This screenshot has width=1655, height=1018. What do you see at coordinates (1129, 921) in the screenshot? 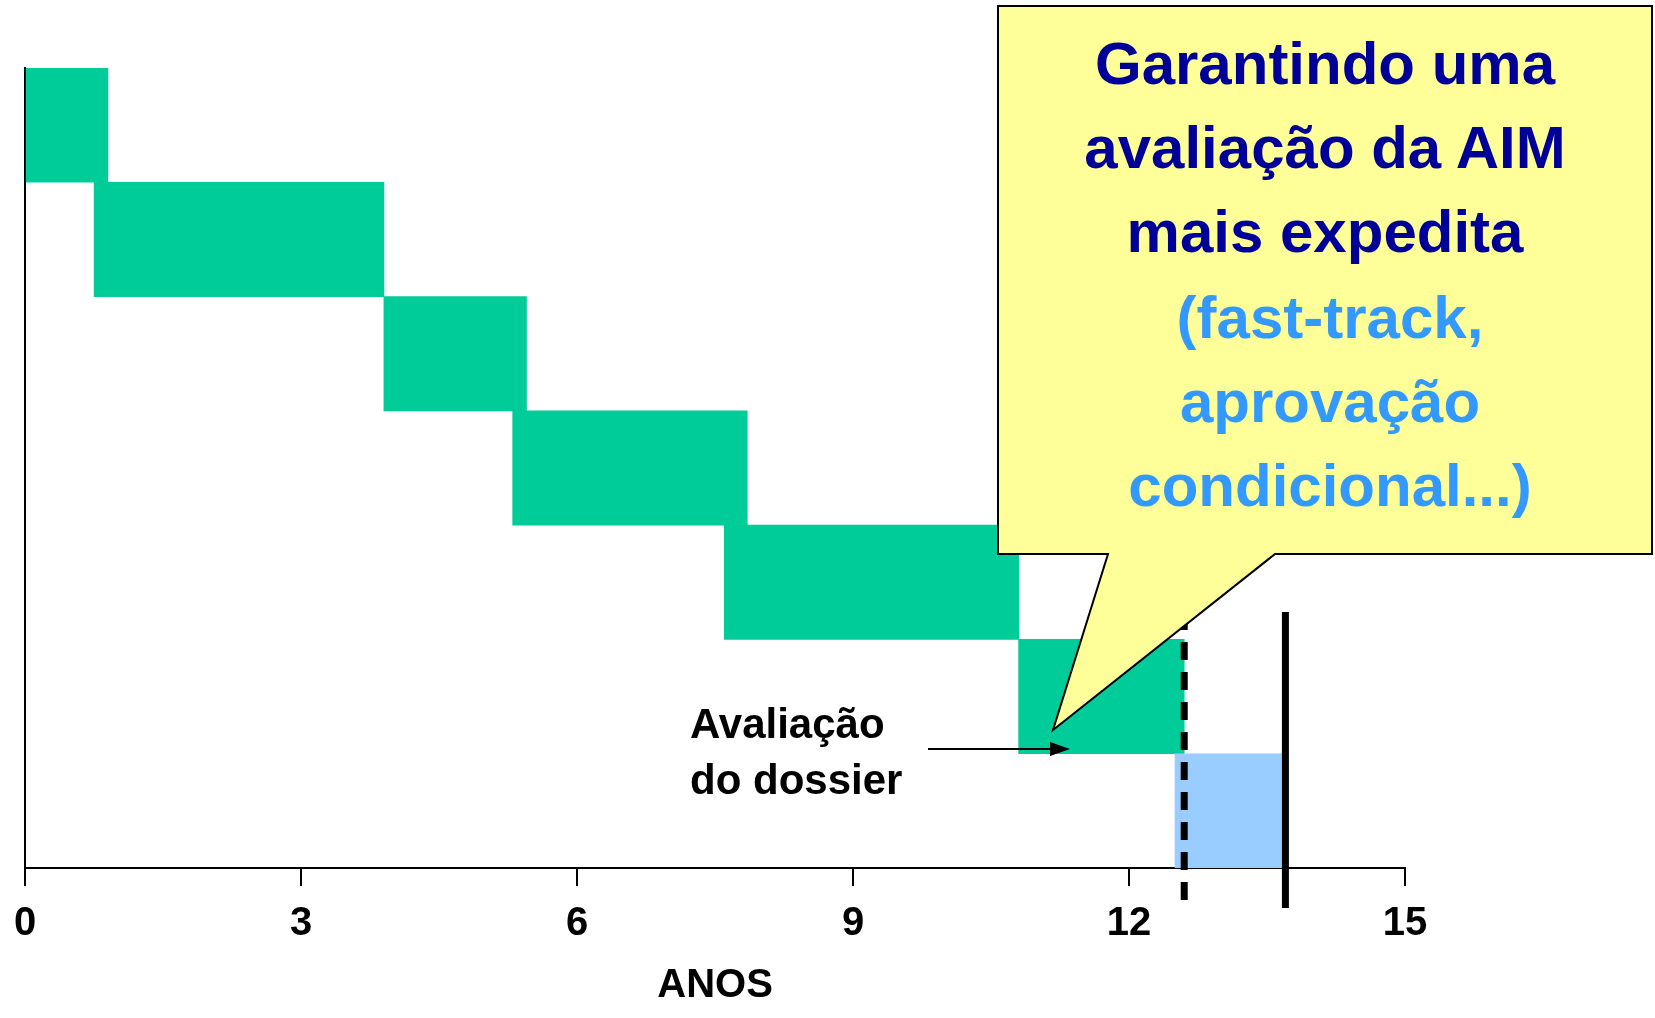
I see `x-tick-label: 12` at bounding box center [1129, 921].